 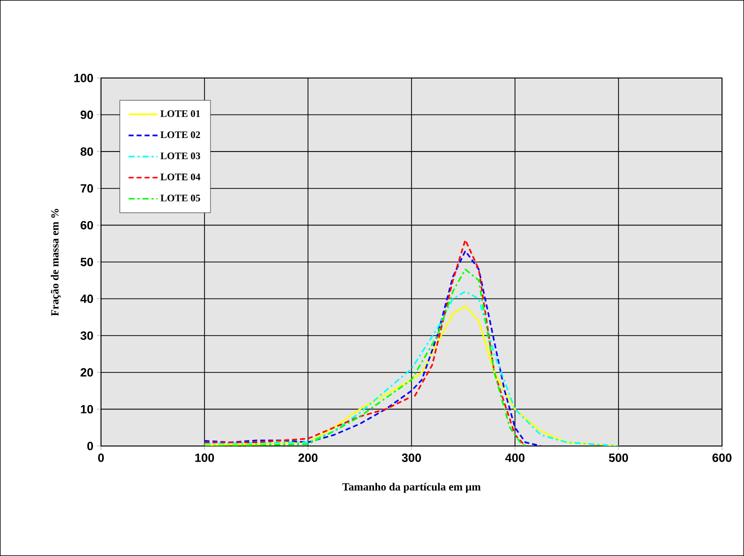 I want to click on y-tick-label: 20, so click(x=86, y=372).